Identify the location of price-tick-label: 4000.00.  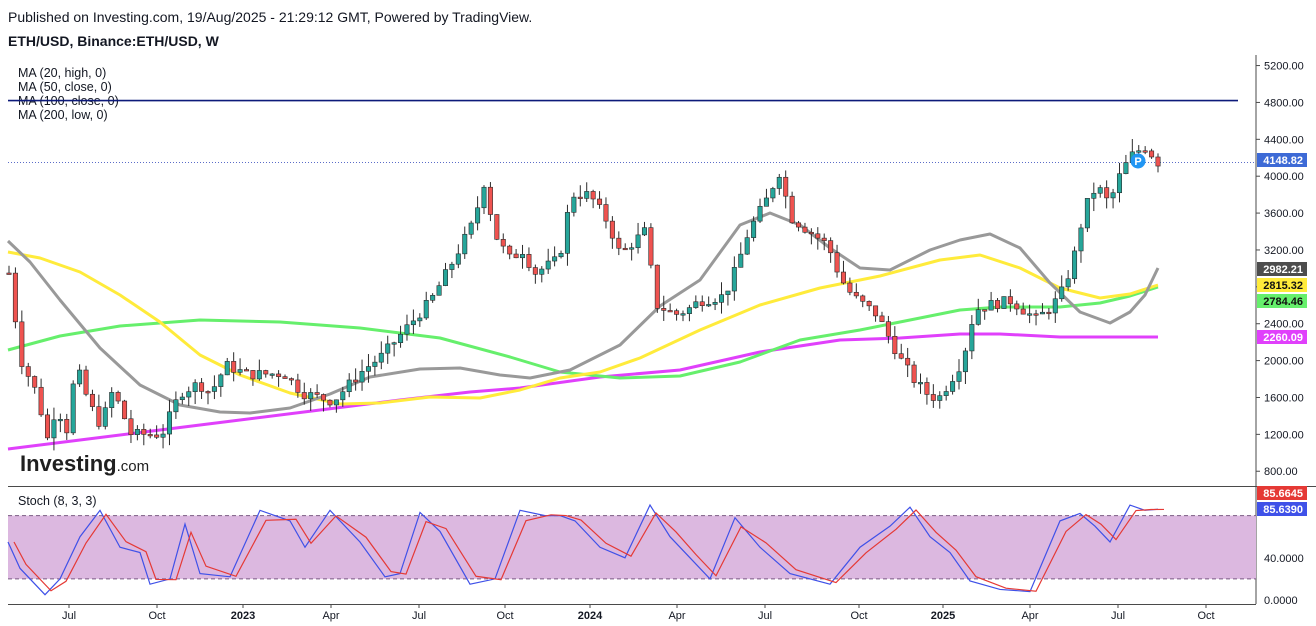
(1284, 177).